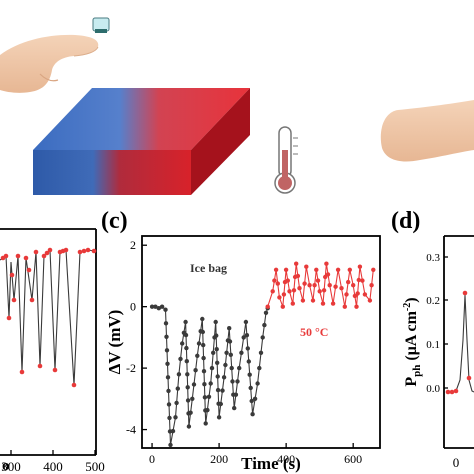 Image resolution: width=474 pixels, height=474 pixels. Describe the element at coordinates (271, 463) in the screenshot. I see `x-axis-label: Time (s)` at that location.